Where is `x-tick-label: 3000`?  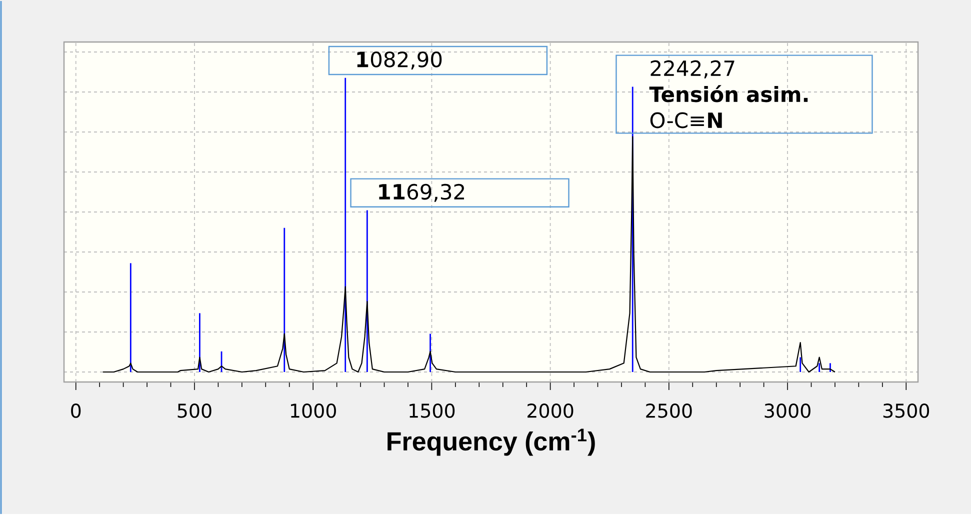 x-tick-label: 3000 is located at coordinates (787, 411).